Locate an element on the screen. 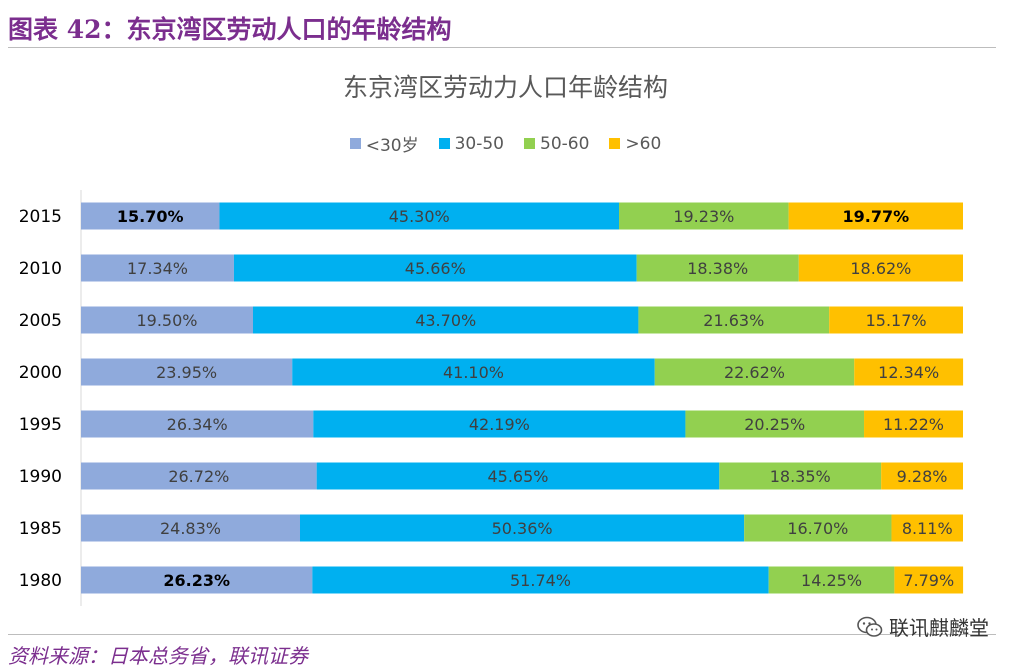 The image size is (1011, 671). legend-item-over60: >60 is located at coordinates (635, 143).